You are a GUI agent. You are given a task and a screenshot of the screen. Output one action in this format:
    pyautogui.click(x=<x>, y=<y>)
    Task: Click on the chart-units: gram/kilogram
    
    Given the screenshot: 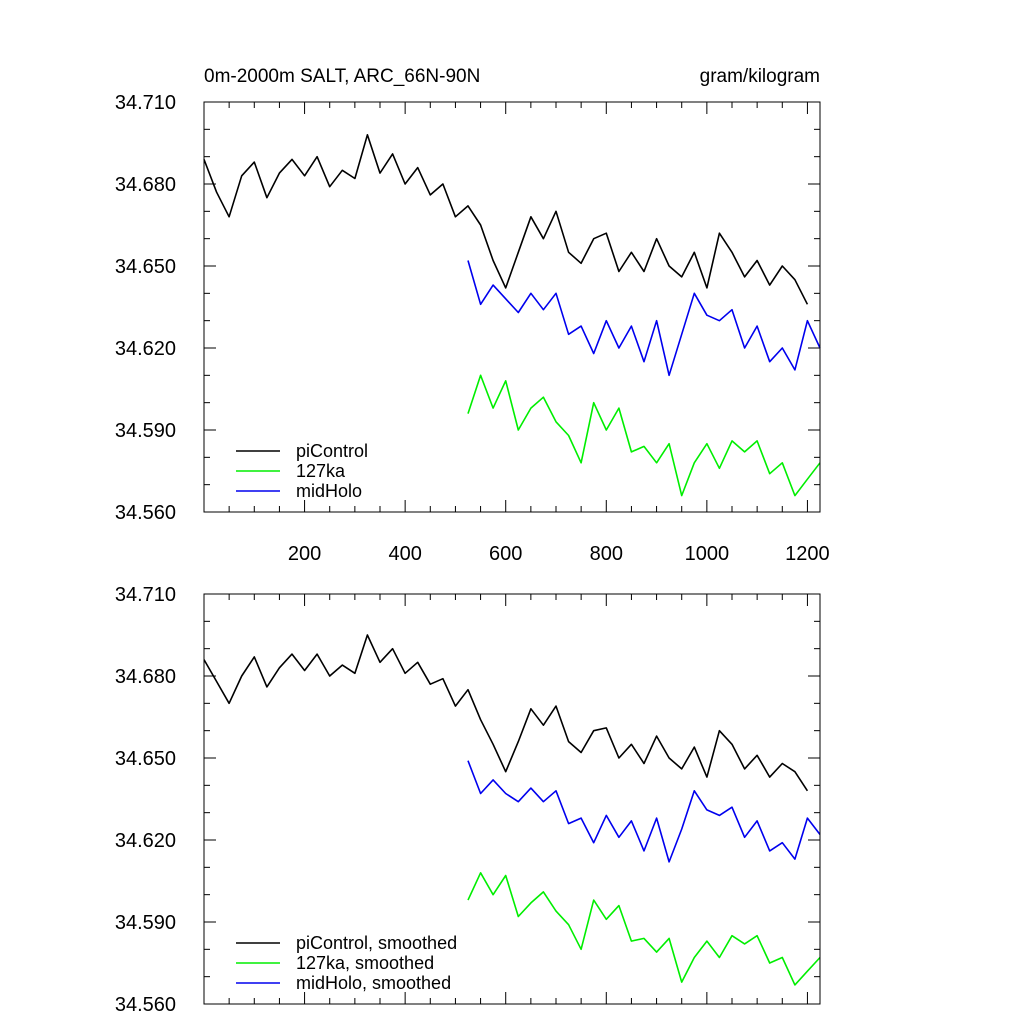 What is the action you would take?
    pyautogui.click(x=760, y=76)
    